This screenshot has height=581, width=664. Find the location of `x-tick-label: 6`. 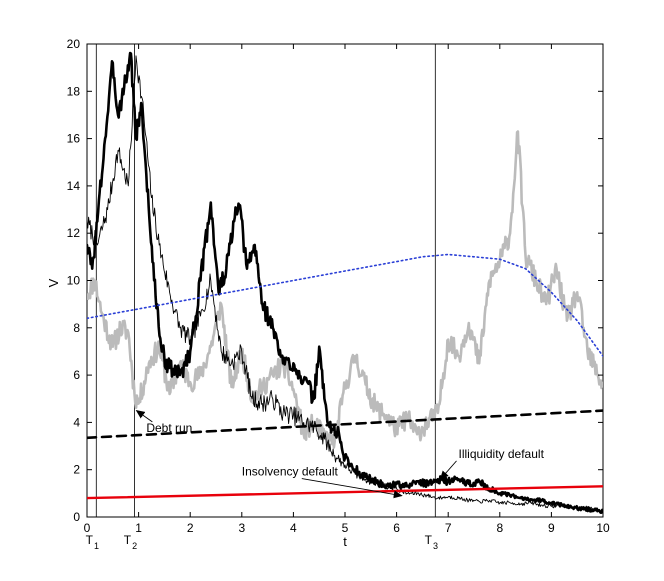

x-tick-label: 6 is located at coordinates (396, 528).